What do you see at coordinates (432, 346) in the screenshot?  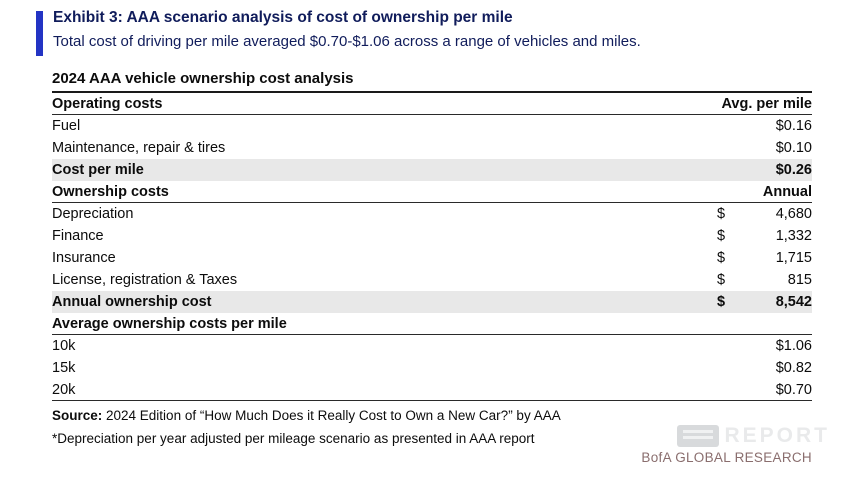 I see `table-row-10k: 10k $1.06` at bounding box center [432, 346].